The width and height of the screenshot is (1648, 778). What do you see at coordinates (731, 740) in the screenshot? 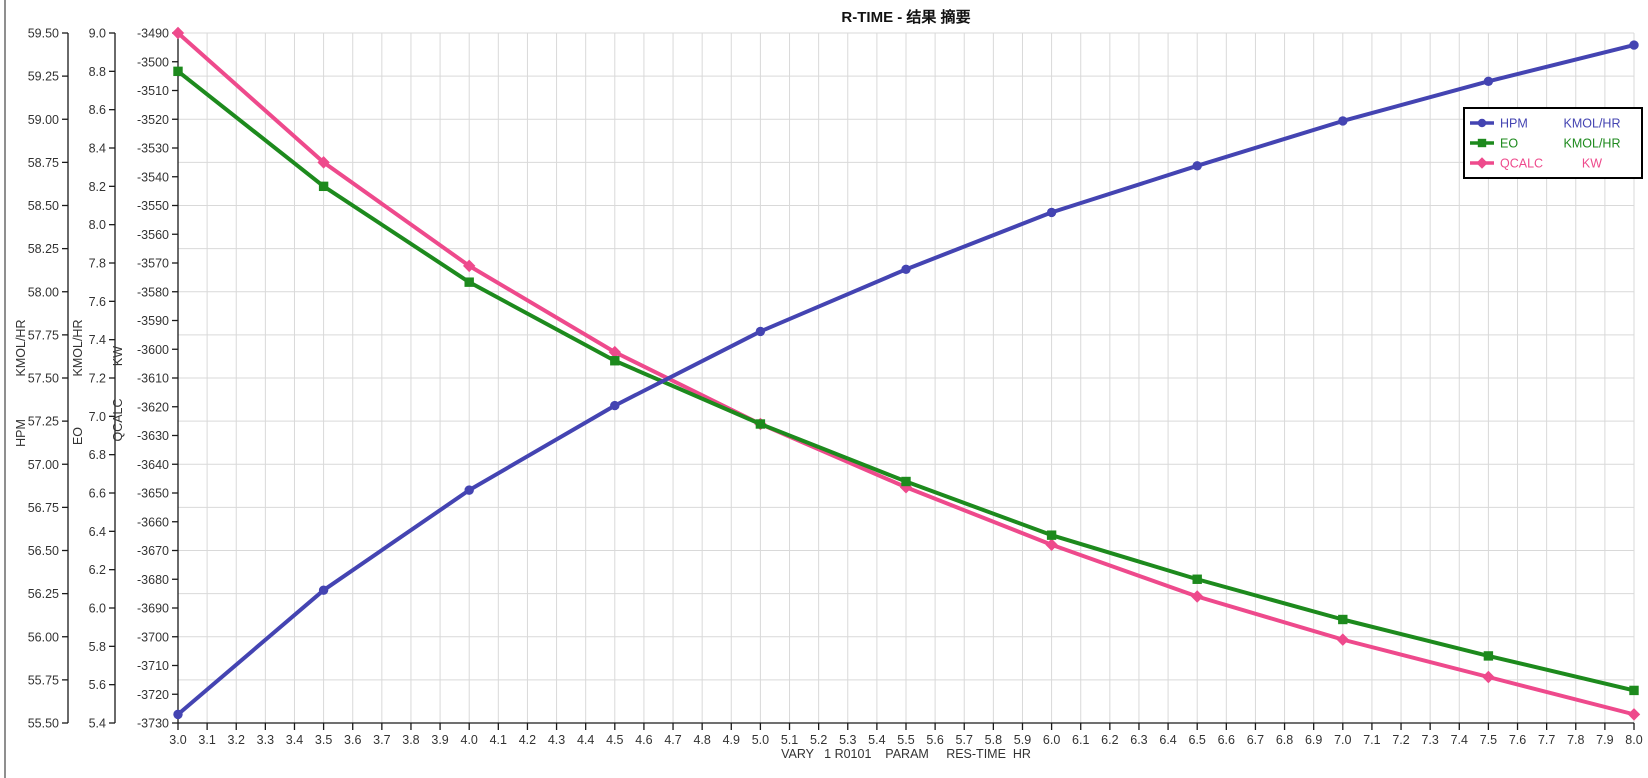
I see `x-axis-tick-label: 4.9` at bounding box center [731, 740].